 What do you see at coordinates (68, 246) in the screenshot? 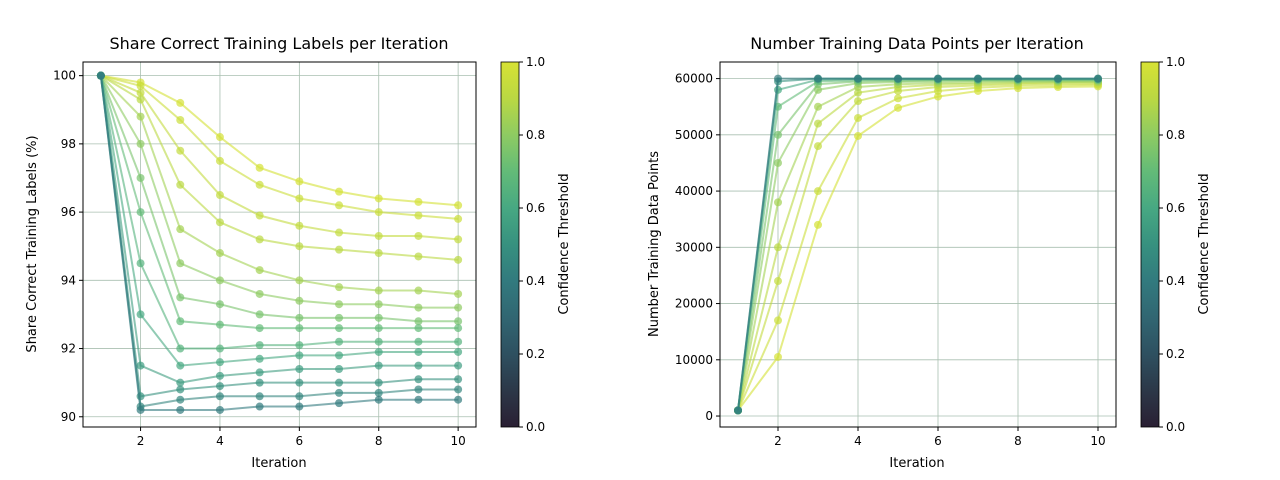
I see `chart-left-y-ticks: 90 92 94 96 98 100` at bounding box center [68, 246].